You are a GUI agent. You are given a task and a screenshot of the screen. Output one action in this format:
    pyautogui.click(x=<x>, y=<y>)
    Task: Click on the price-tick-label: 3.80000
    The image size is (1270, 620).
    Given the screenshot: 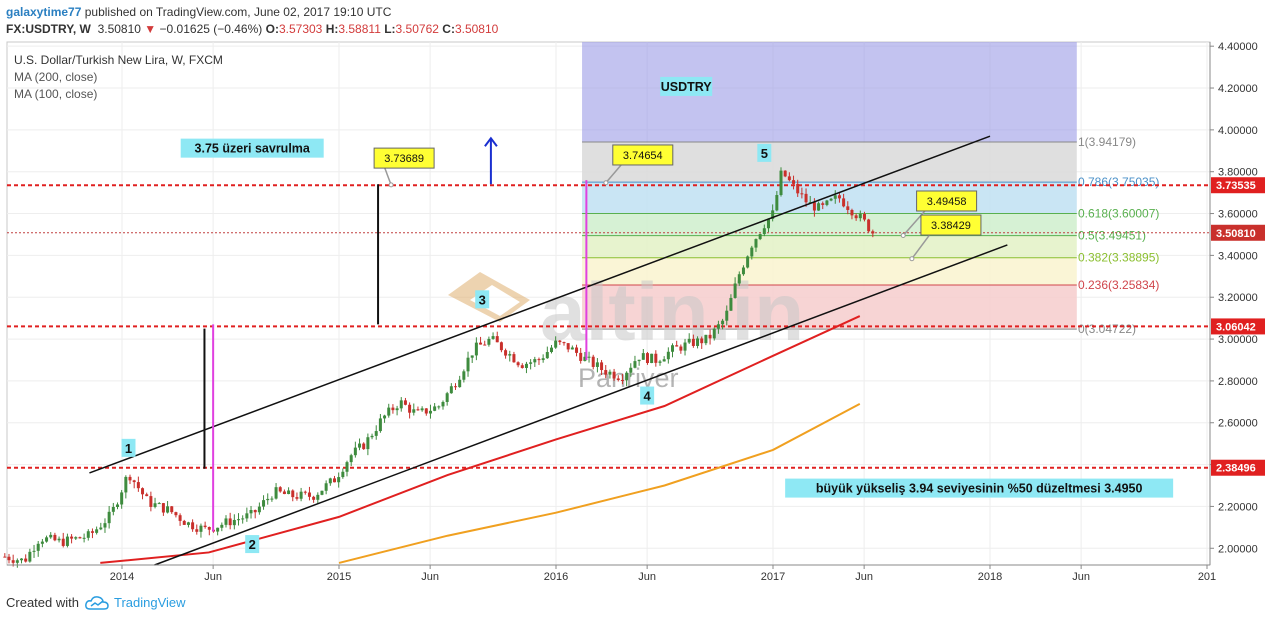 What is the action you would take?
    pyautogui.click(x=1238, y=173)
    